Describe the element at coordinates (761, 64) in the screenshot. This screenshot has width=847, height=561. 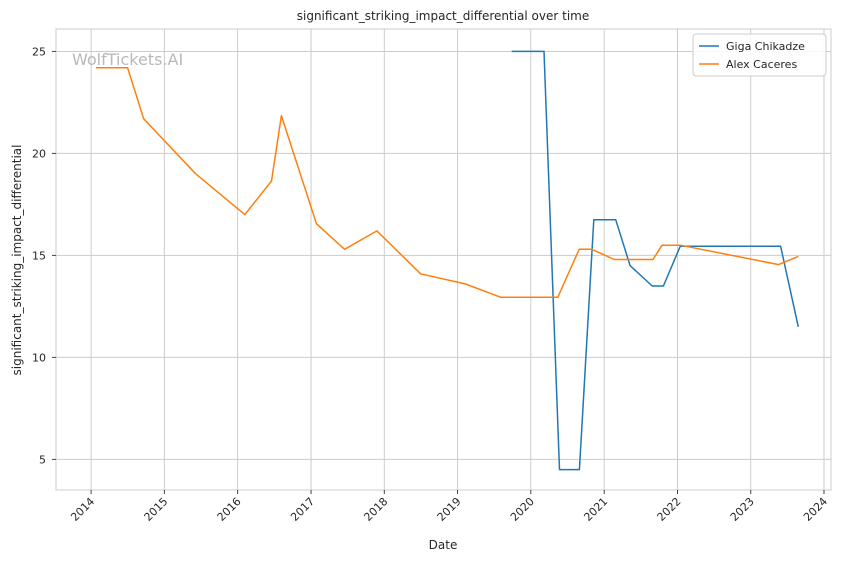
I see `legend-label: Alex Caceres` at that location.